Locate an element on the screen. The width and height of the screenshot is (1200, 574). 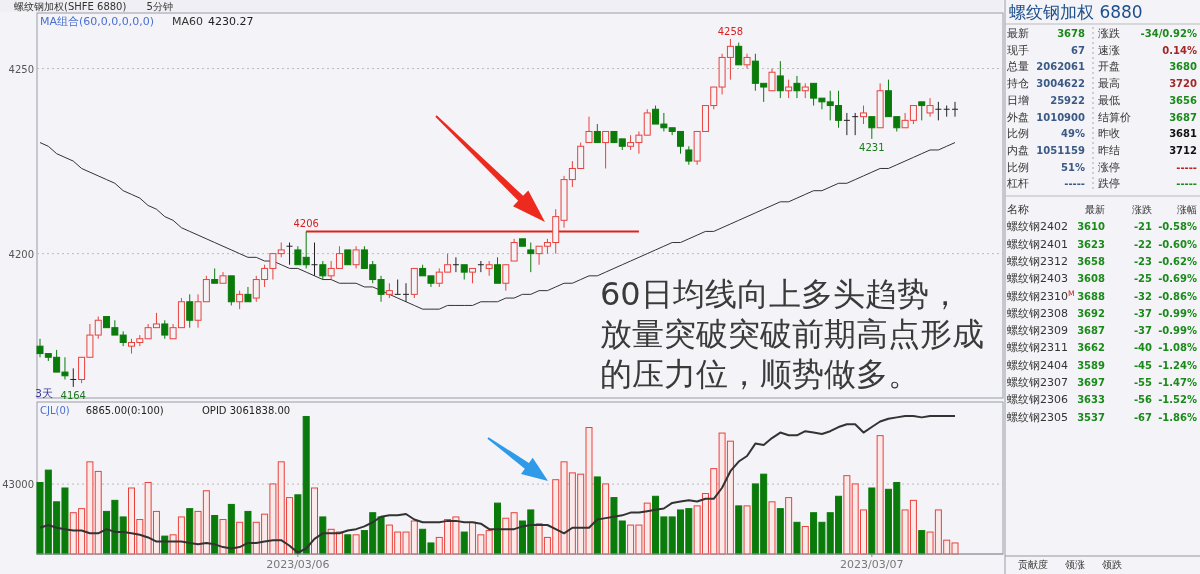
chart-title: 螺纹钢加权(SHFE 6880) is located at coordinates (70, 6).